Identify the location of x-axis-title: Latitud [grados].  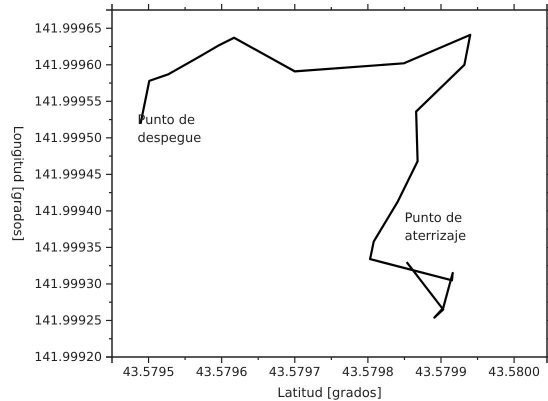
(329, 393).